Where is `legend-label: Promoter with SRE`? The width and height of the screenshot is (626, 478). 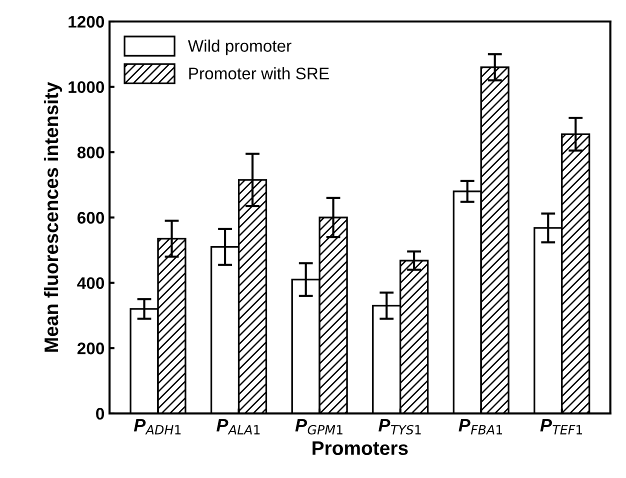
legend-label: Promoter with SRE is located at coordinates (259, 73).